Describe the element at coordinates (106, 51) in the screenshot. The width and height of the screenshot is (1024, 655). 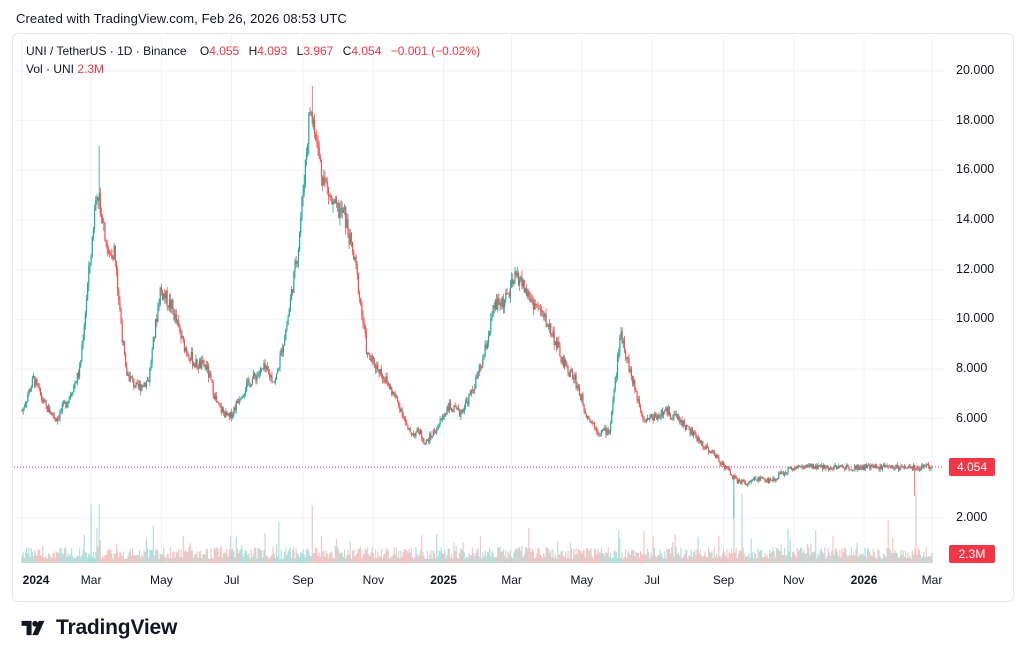
I see `symbol-label: UNI / TetherUS · 1D · Binance` at that location.